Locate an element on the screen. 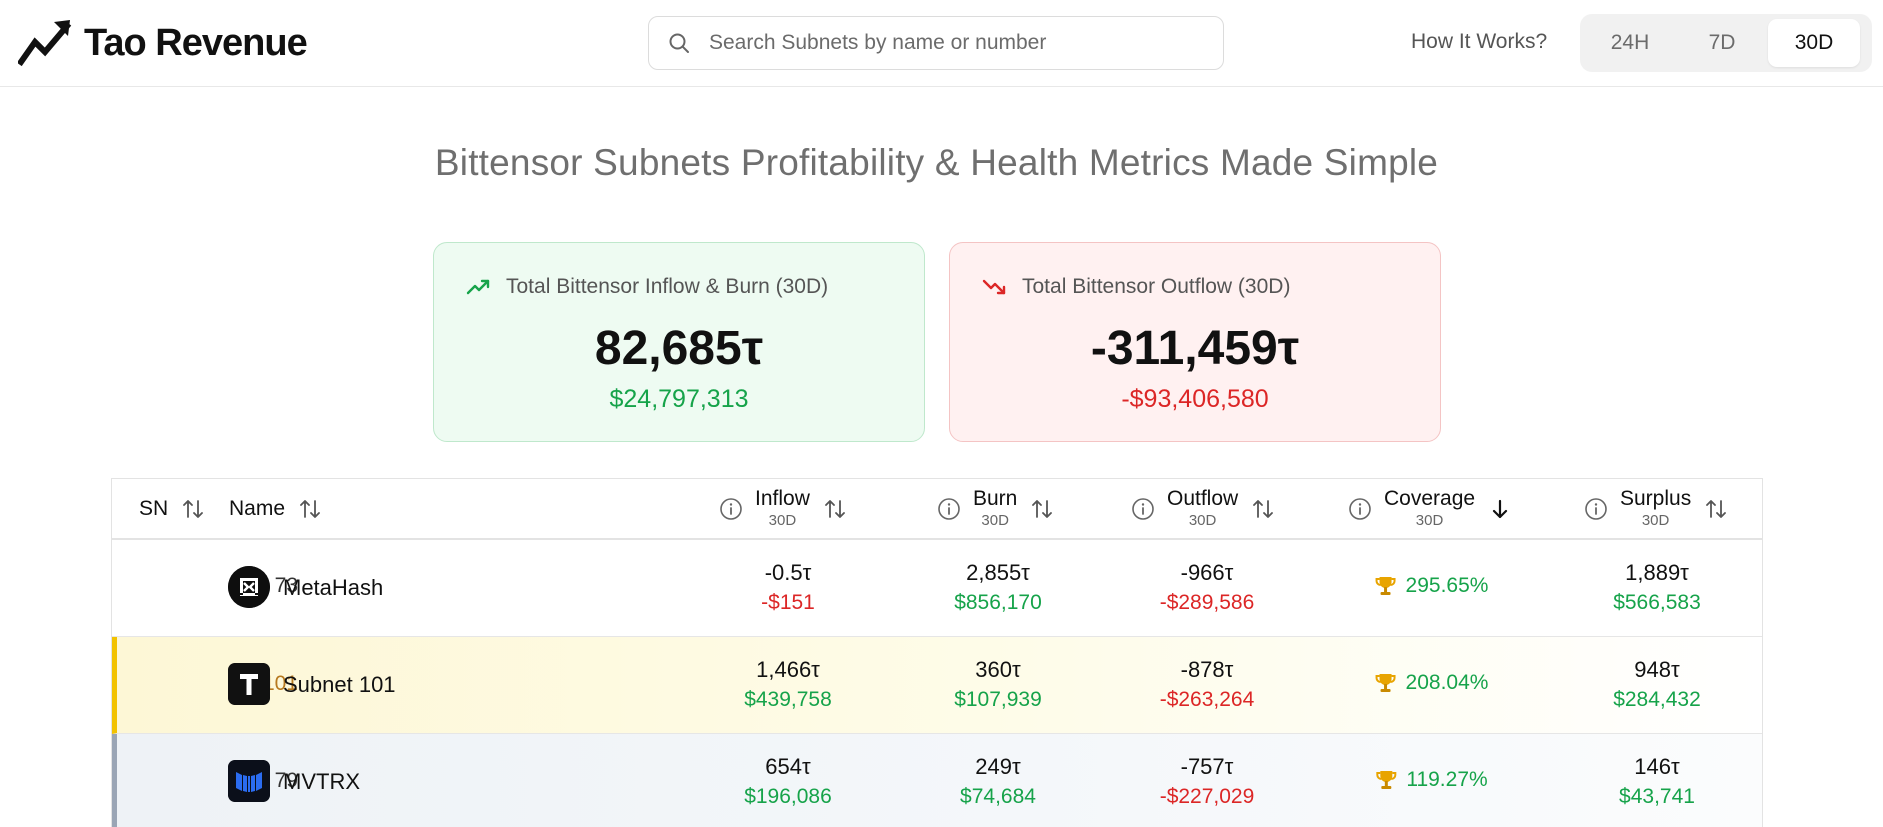 This screenshot has height=827, width=1883. outflow-cell: -966τ -$289,586 is located at coordinates (1207, 588).